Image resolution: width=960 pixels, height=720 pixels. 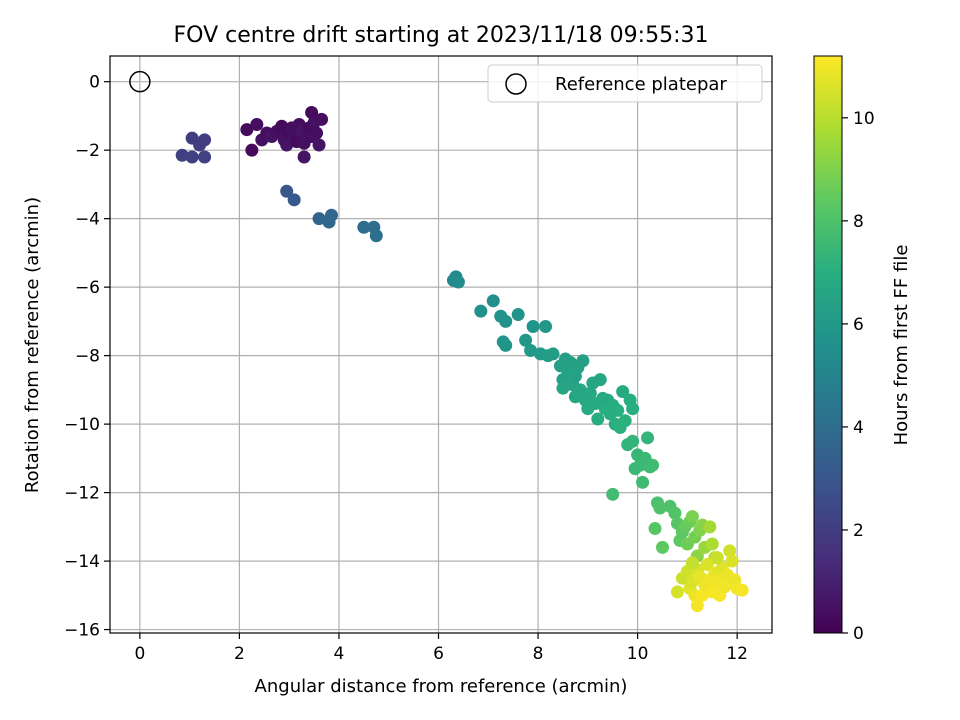 I want to click on y-axis-label: Rotation from reference (arcmin), so click(x=32, y=345).